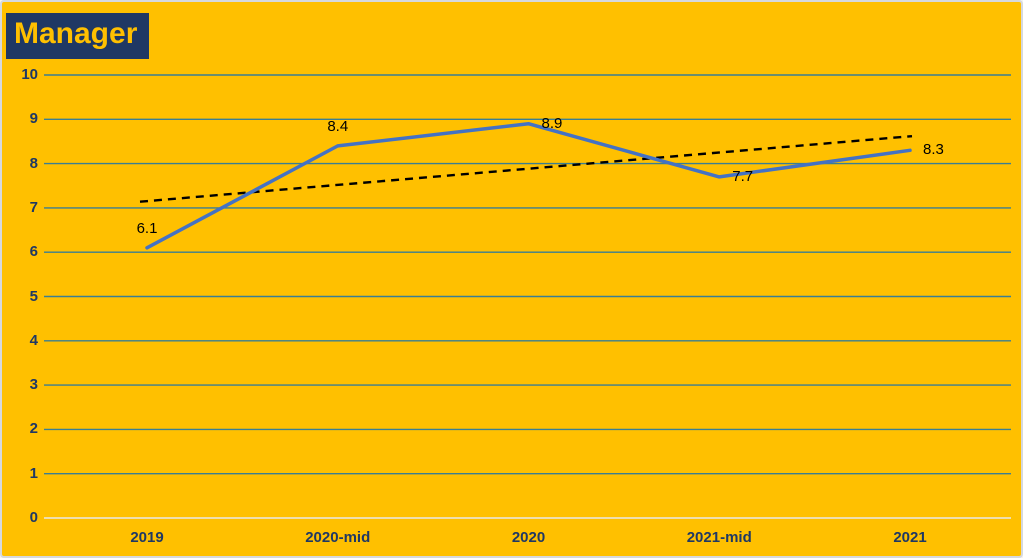 Image resolution: width=1023 pixels, height=558 pixels. Describe the element at coordinates (147, 537) in the screenshot. I see `x-tick-label: 2019` at that location.